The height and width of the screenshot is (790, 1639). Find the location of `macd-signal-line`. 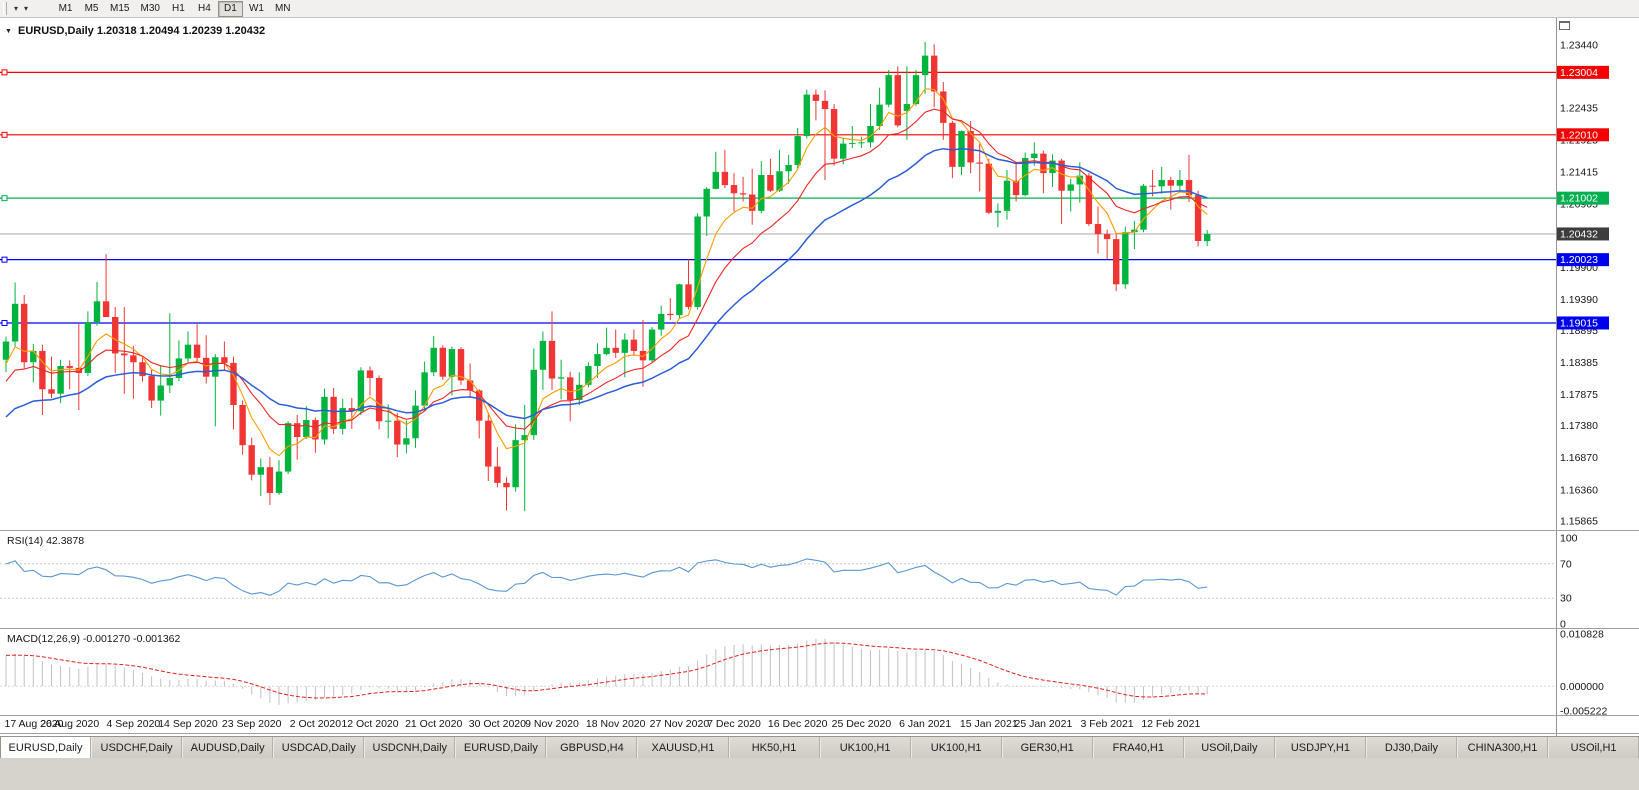

macd-signal-line is located at coordinates (606, 670).